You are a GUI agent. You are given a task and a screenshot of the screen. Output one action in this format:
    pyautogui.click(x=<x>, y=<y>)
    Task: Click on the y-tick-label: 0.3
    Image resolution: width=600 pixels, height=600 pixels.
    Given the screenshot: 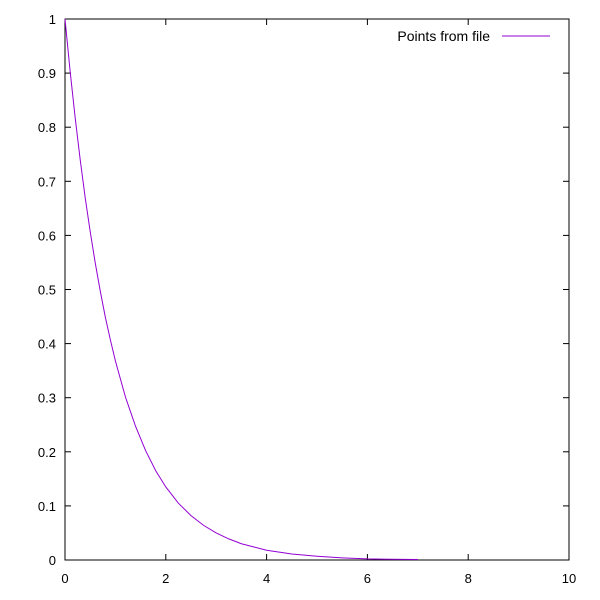 What is the action you would take?
    pyautogui.click(x=47, y=398)
    